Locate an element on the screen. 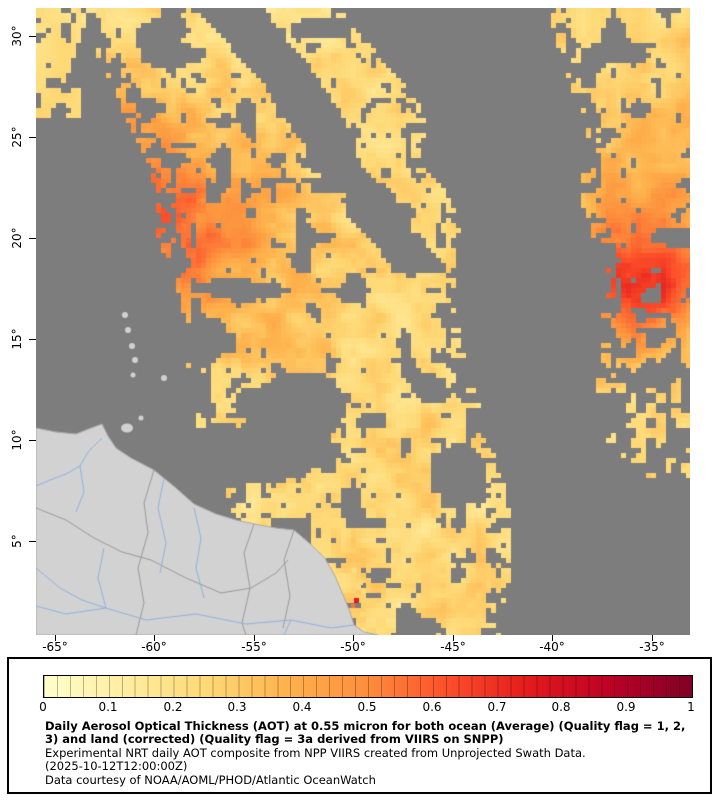  lon-tick-label: -35° is located at coordinates (652, 647).